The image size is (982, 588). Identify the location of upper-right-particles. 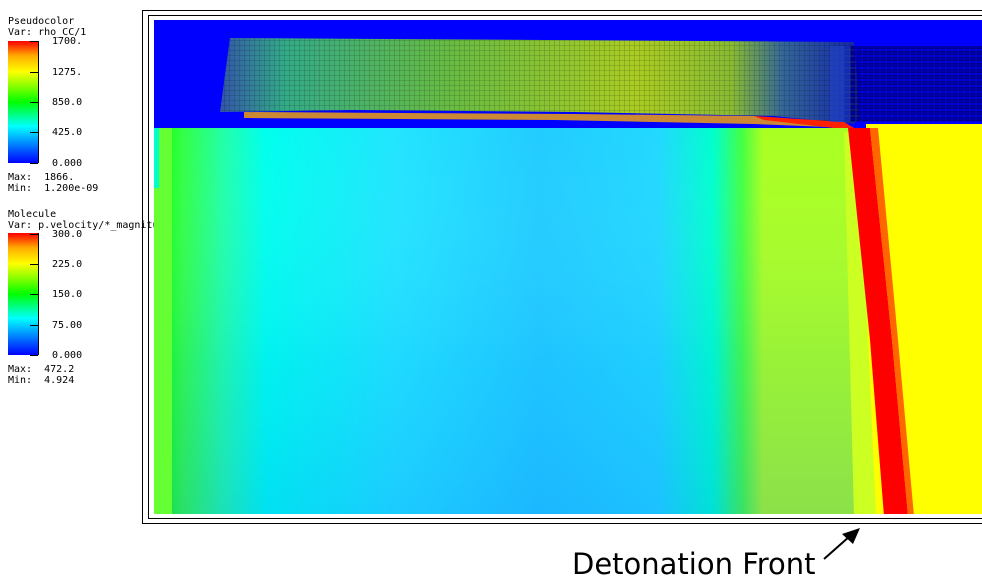
(913, 84).